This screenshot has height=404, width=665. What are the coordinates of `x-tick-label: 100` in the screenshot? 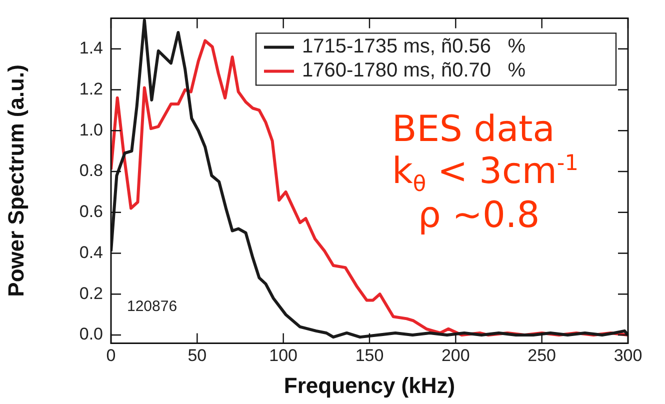 It's located at (283, 356).